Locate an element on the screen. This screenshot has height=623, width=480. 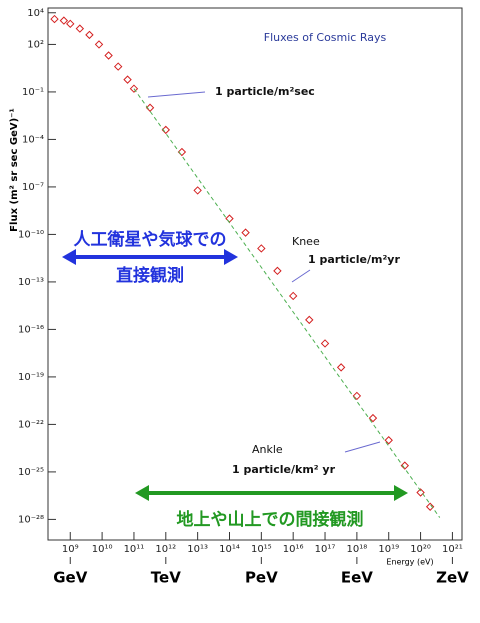
y-tick-label: 10⁻¹³ is located at coordinates (31, 282).